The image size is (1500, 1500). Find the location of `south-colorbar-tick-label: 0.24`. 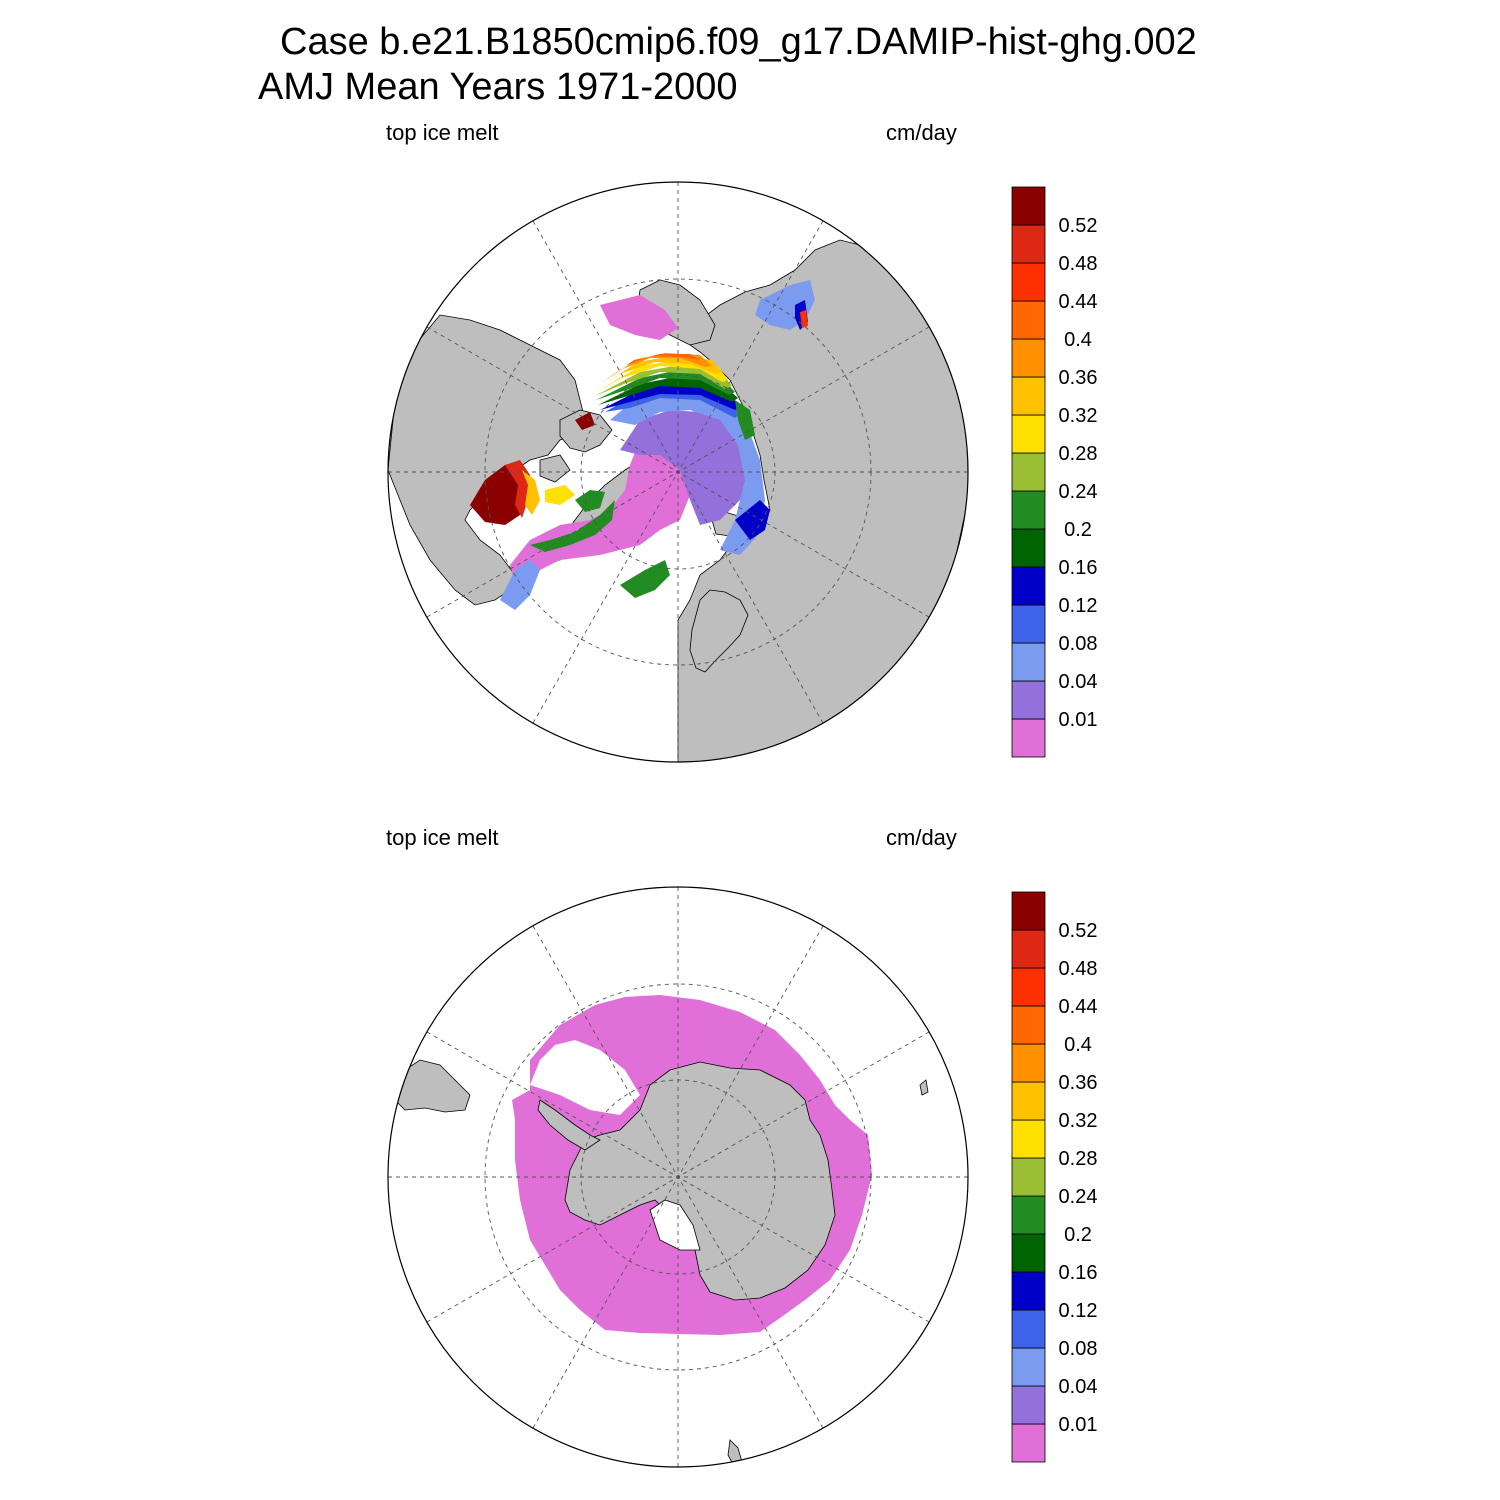

south-colorbar-tick-label: 0.24 is located at coordinates (1078, 1197).